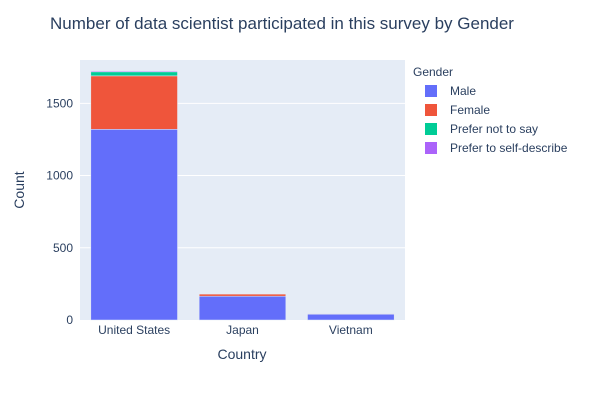  I want to click on x-tick-label: Japan, so click(242, 330).